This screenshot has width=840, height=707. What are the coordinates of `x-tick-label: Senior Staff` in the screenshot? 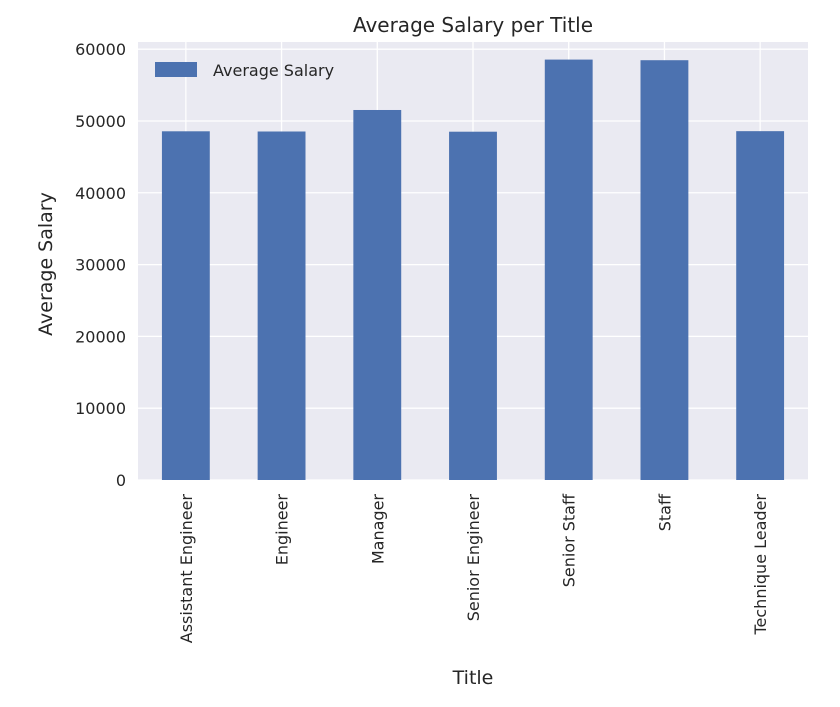 It's located at (569, 540).